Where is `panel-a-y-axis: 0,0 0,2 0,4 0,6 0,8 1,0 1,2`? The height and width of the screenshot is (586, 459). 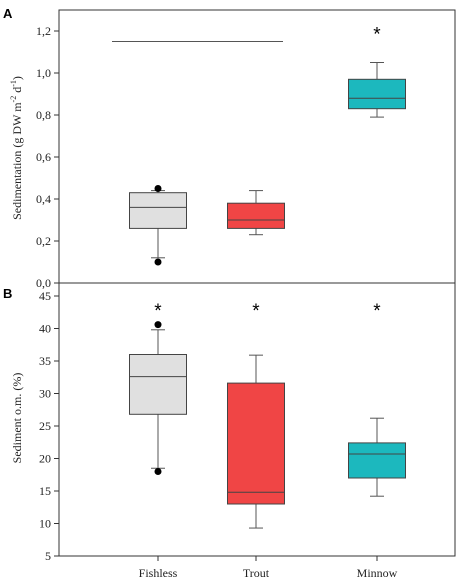
panel-a-y-axis: 0,0 0,2 0,4 0,6 0,8 1,0 1,2 is located at coordinates (47, 157).